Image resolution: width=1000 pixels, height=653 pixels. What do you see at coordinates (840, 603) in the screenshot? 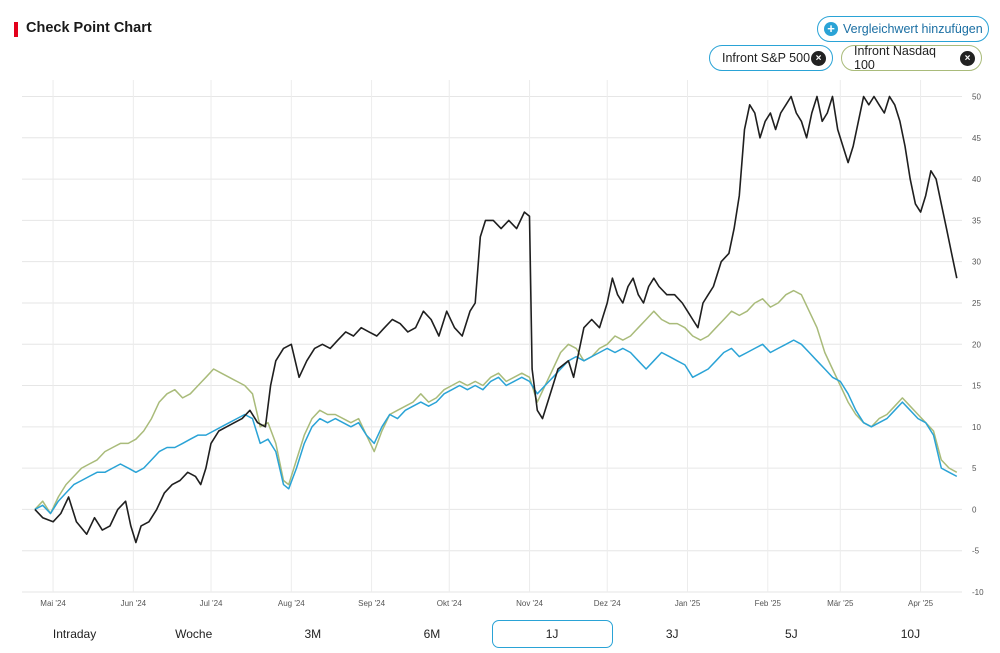
I see `x-tick-label: Mär '25` at bounding box center [840, 603].